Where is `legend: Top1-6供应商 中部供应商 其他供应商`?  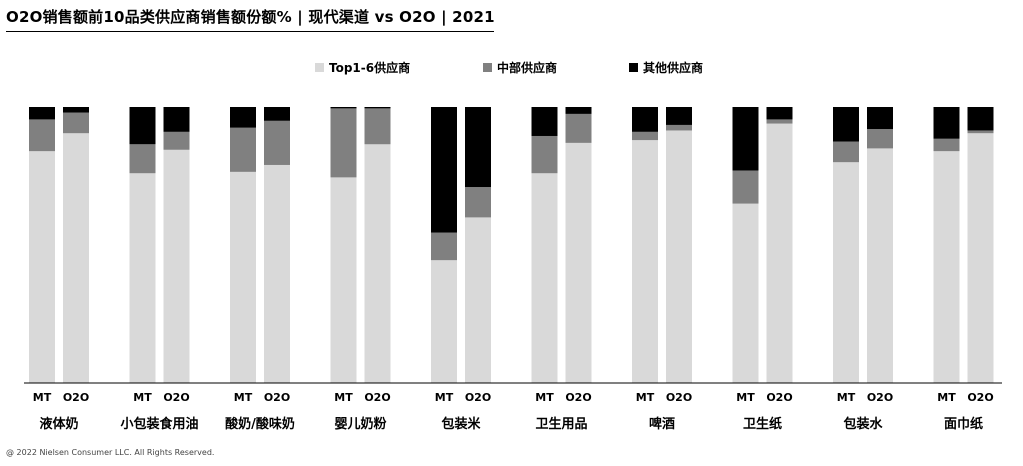
legend: Top1-6供应商 中部供应商 其他供应商 is located at coordinates (509, 67).